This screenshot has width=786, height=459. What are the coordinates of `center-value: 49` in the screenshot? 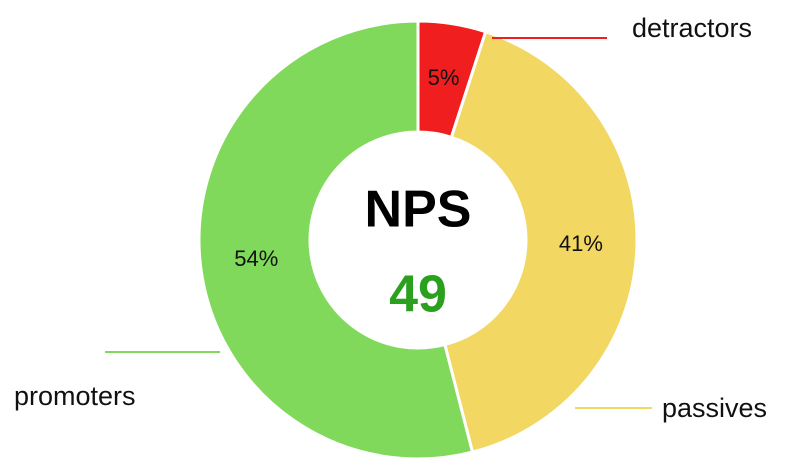 It's located at (418, 295).